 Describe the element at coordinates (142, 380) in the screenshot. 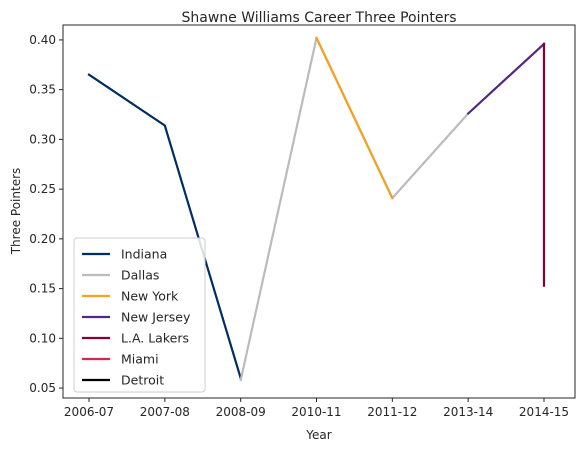

I see `legend-label-6: Detroit` at that location.